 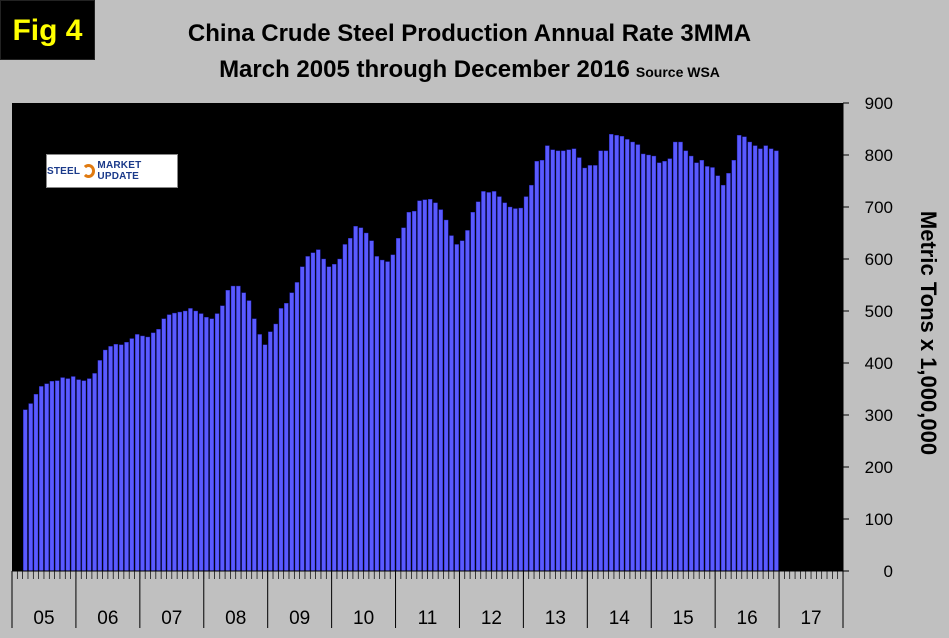 I want to click on y-tick-label: 700, so click(x=879, y=207).